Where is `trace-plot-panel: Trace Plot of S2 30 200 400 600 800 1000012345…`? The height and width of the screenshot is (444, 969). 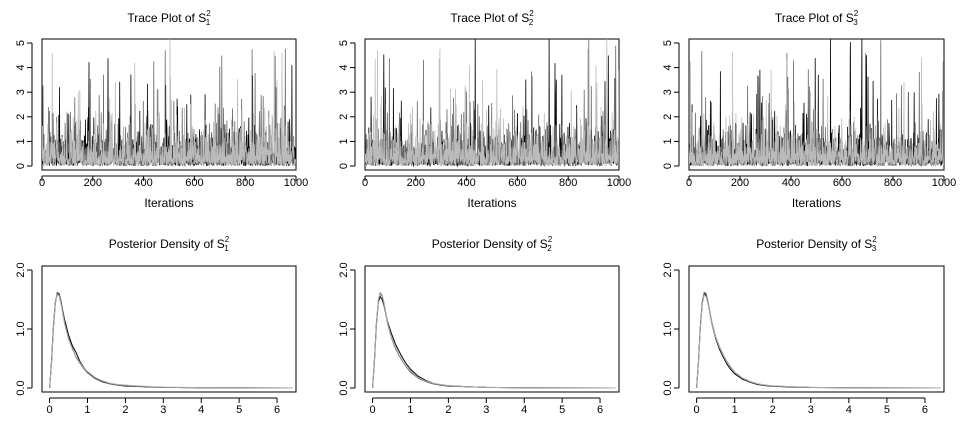
trace-plot-panel: Trace Plot of S2 30 200 400 600 800 1000012345… is located at coordinates (809, 109).